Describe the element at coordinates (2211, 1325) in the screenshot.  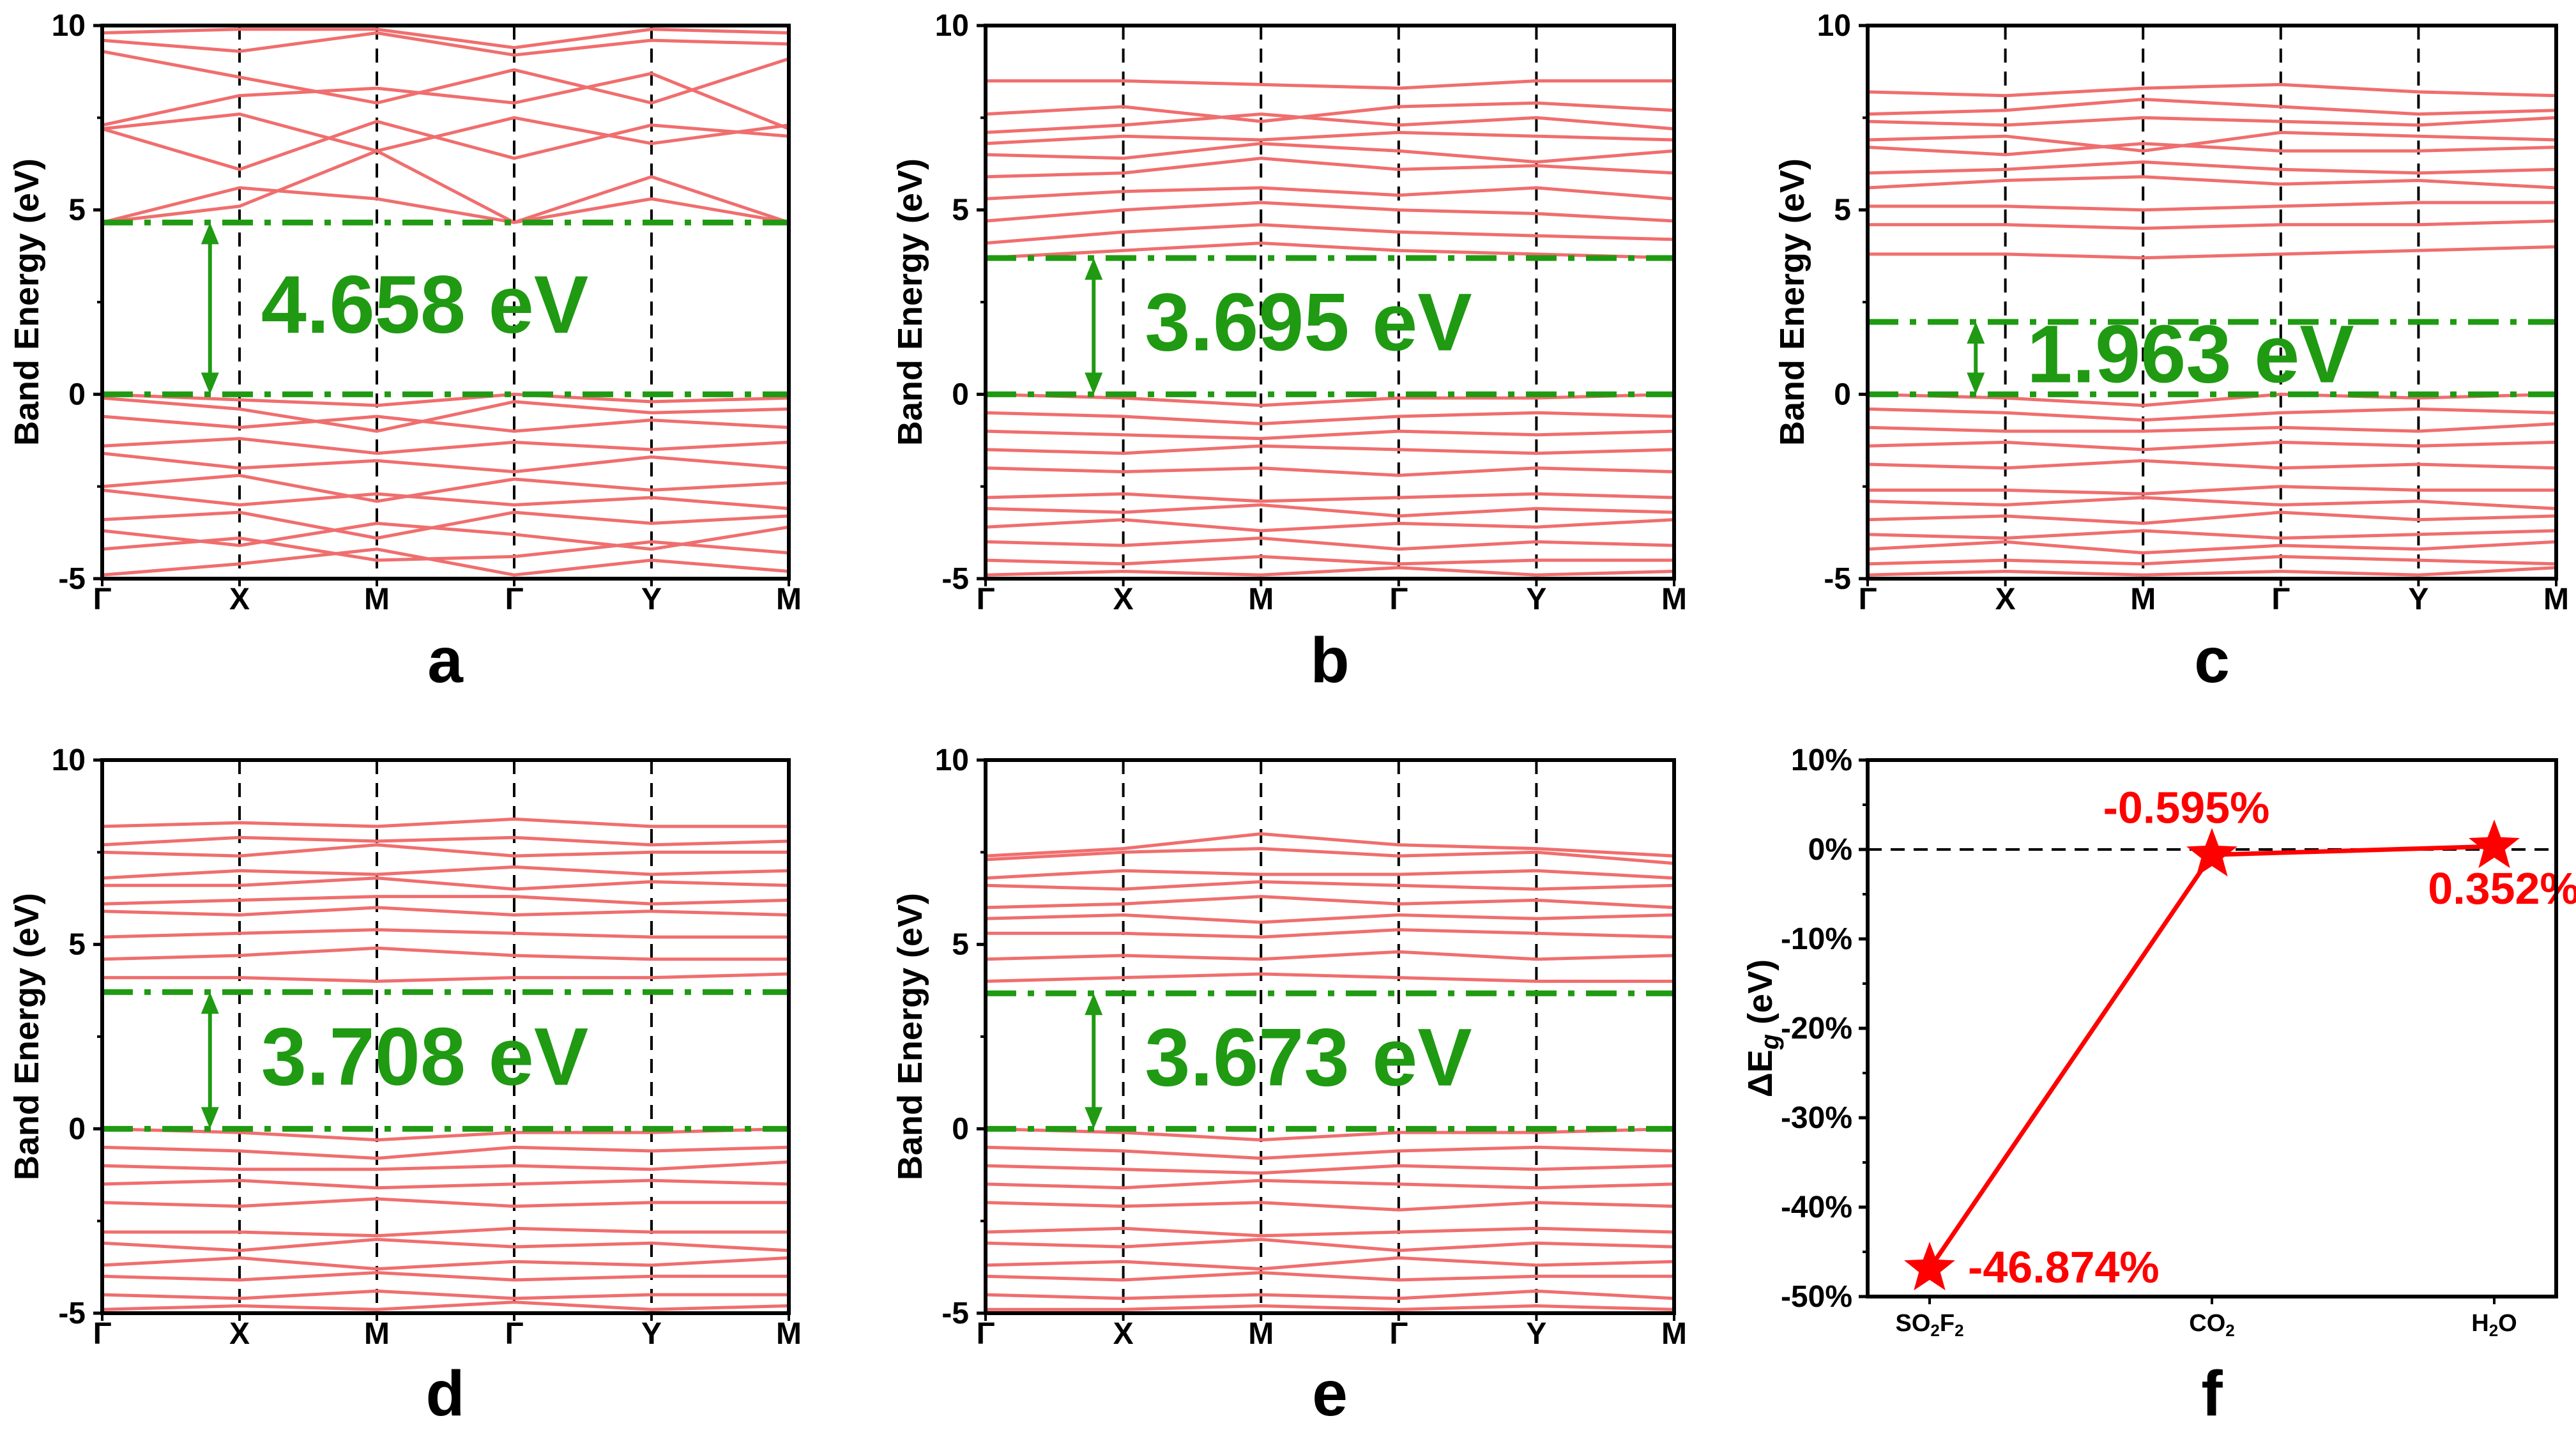
I see `x-tick-label: CO2` at that location.